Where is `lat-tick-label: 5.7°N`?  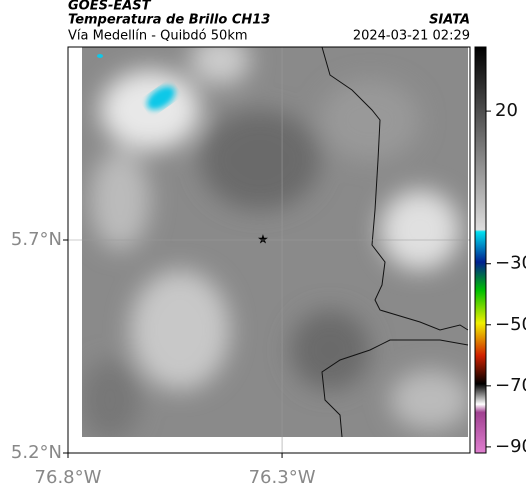
lat-tick-label: 5.7°N is located at coordinates (36, 239).